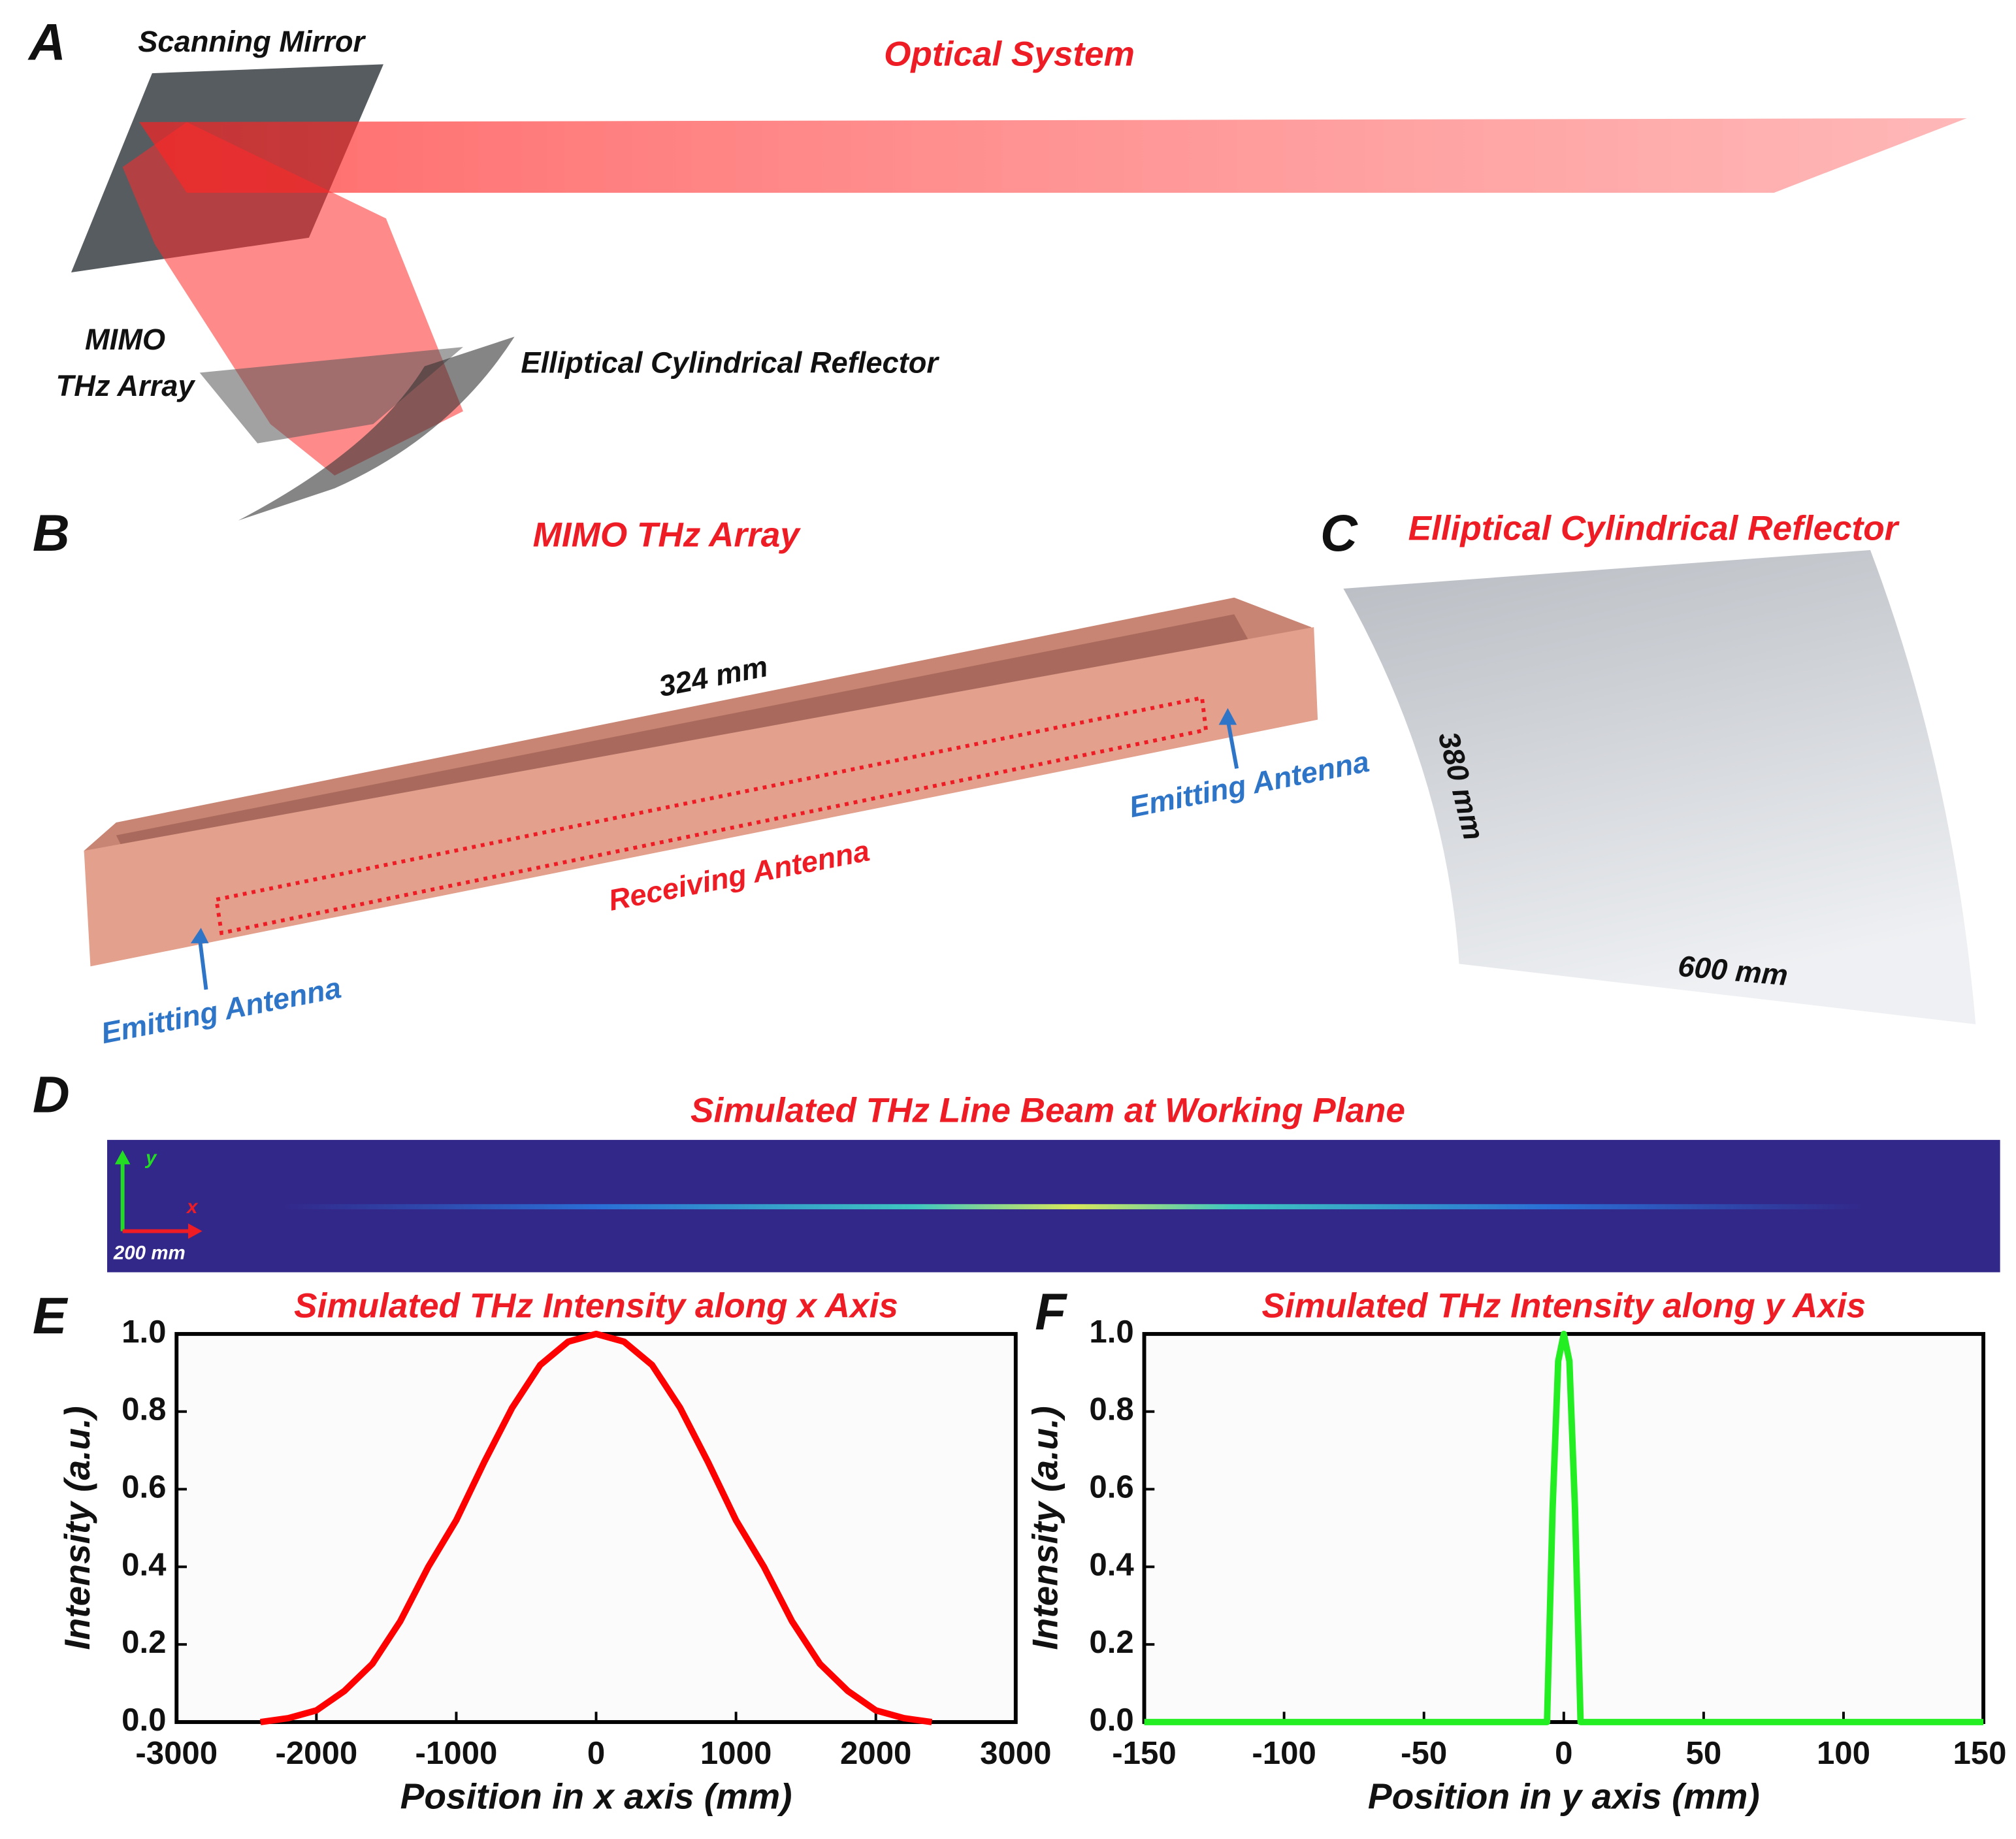 The width and height of the screenshot is (2016, 1839). Describe the element at coordinates (192, 1207) in the screenshot. I see `axis-label: x` at that location.